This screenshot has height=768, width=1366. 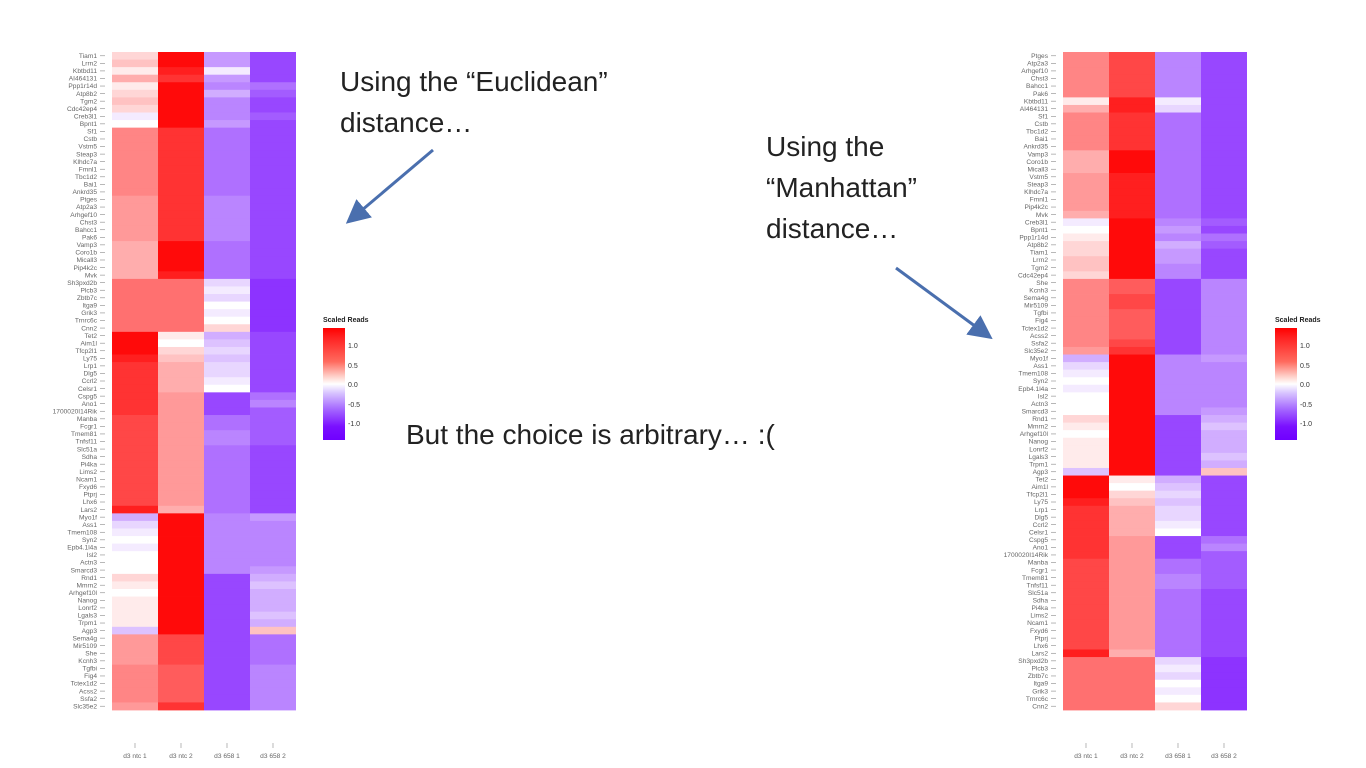 What do you see at coordinates (91, 275) in the screenshot?
I see `gene-label: Mvk` at bounding box center [91, 275].